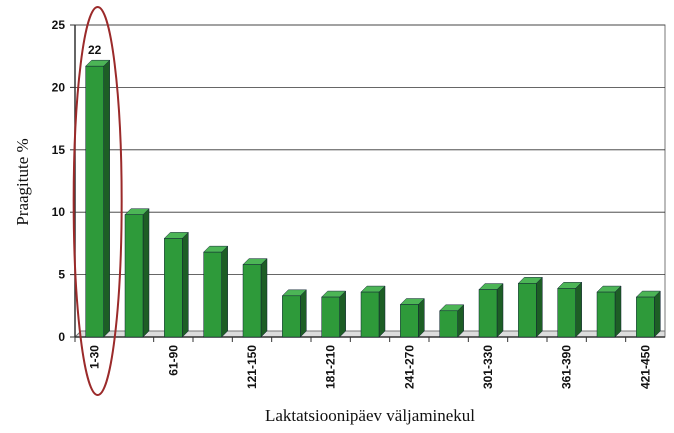 The width and height of the screenshot is (674, 433). I want to click on value-label: 22, so click(95, 50).